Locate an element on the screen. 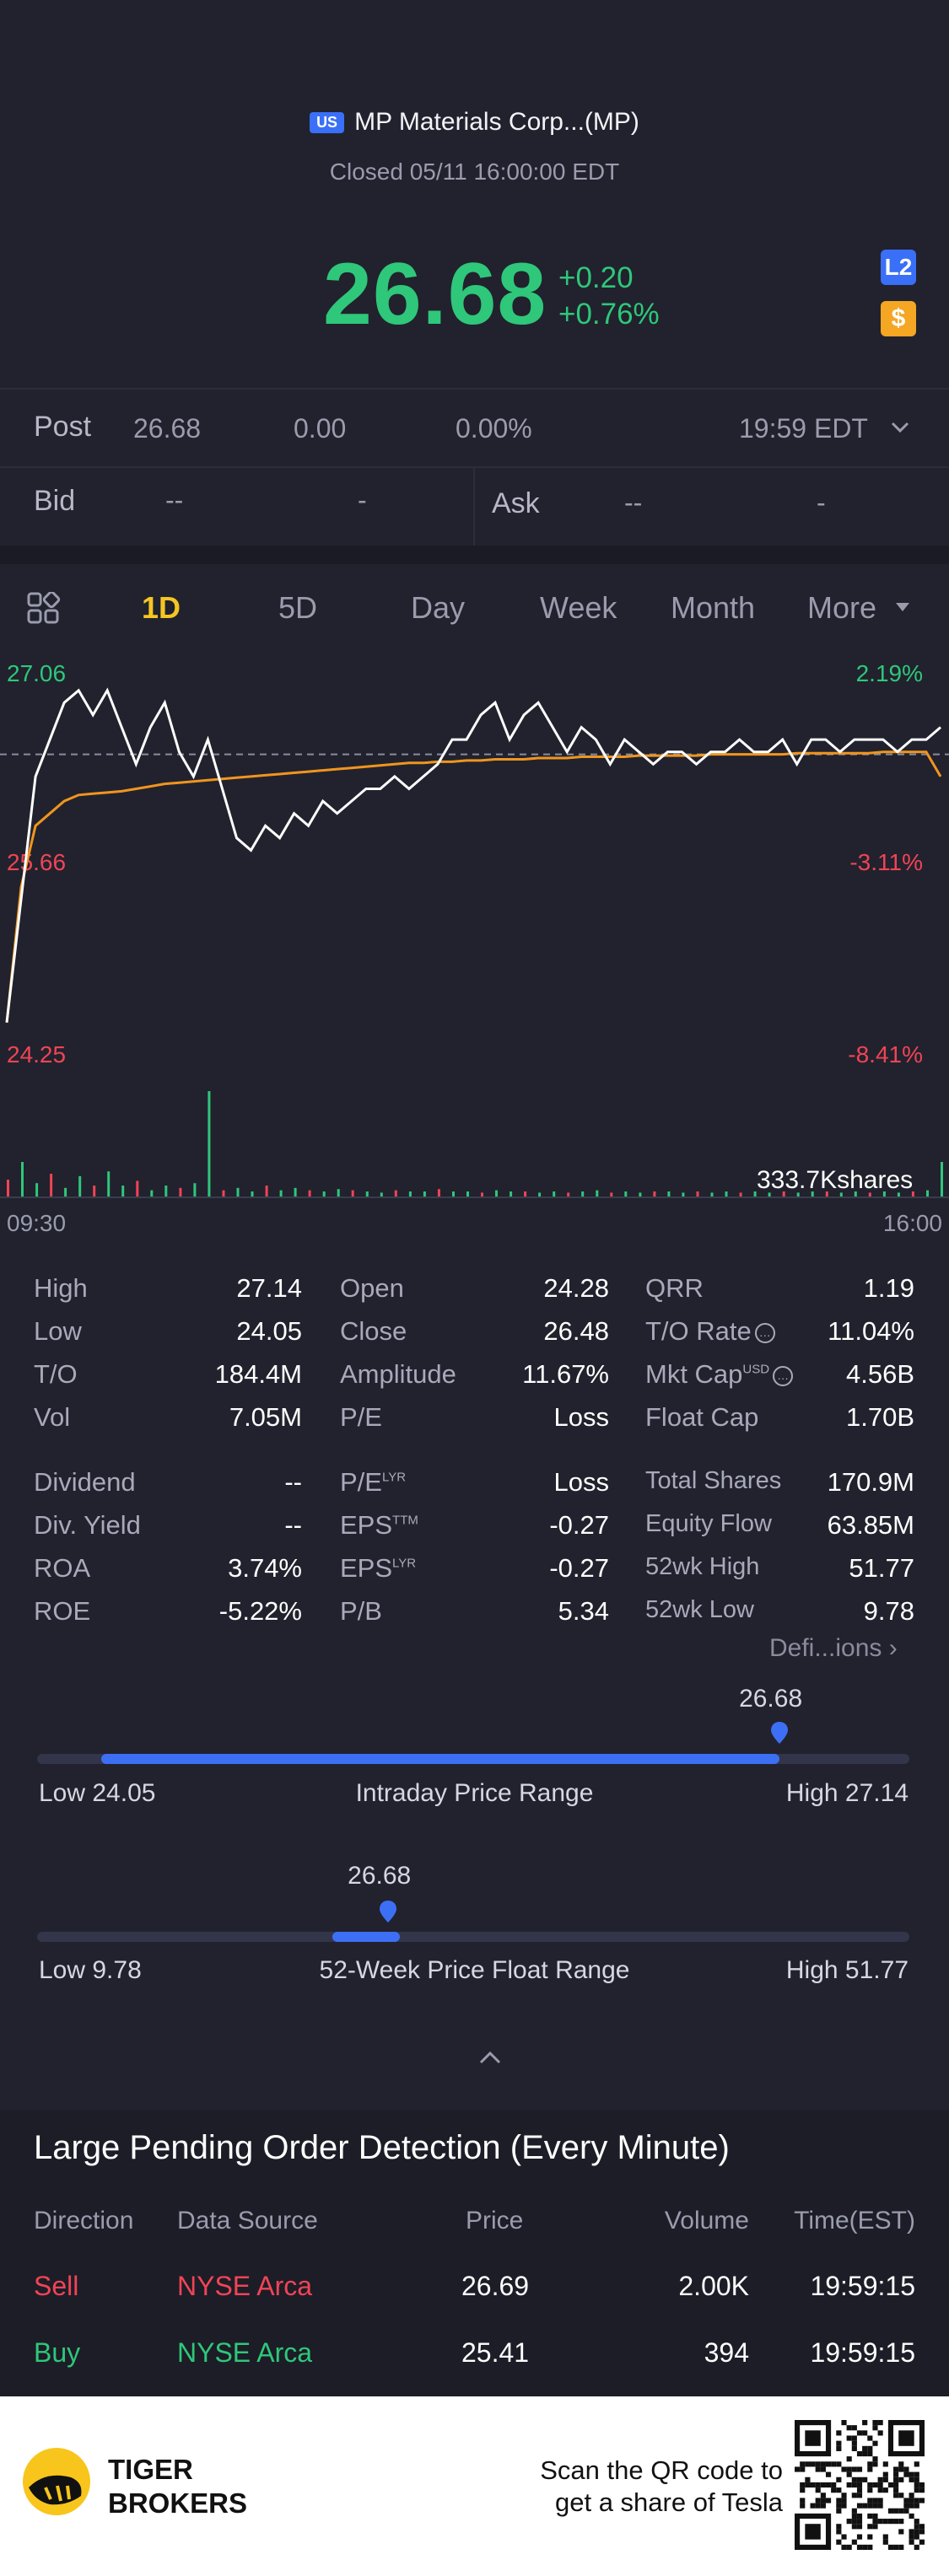  stat-label: 52wk High is located at coordinates (702, 1567).